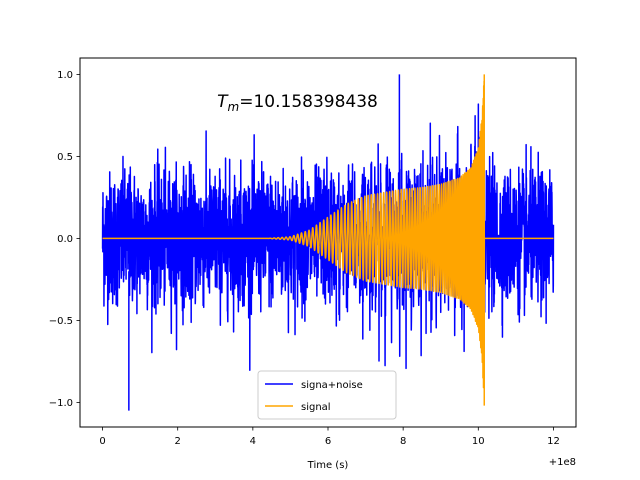 The image size is (640, 480). I want to click on x-tick-label: 12, so click(553, 441).